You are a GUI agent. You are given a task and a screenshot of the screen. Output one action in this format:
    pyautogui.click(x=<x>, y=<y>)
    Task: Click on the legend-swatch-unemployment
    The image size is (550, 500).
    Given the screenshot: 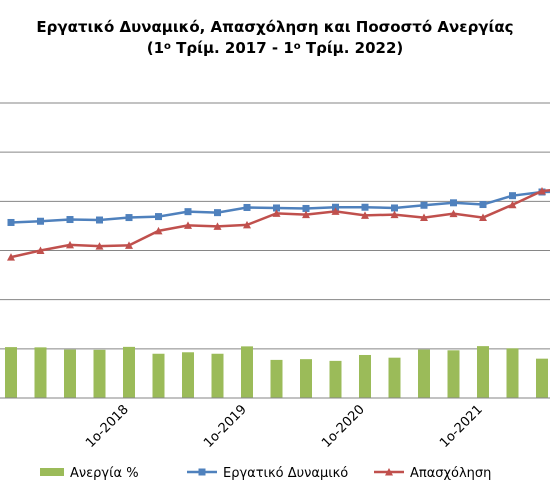 What is the action you would take?
    pyautogui.click(x=52, y=472)
    